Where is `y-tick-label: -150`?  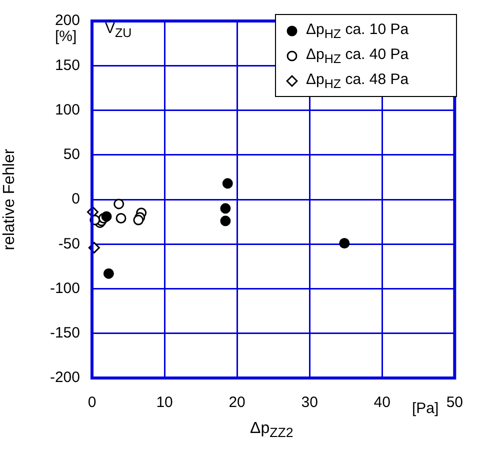 y-tick-label: -150 is located at coordinates (65, 333).